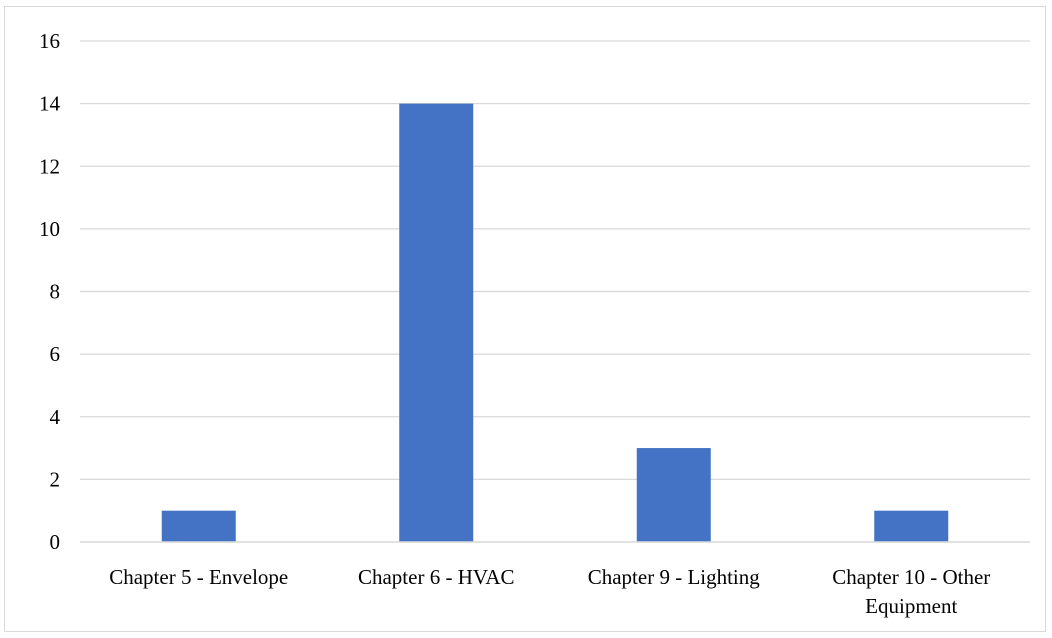 This screenshot has height=638, width=1052. I want to click on x-tick-label: Chapter 6 - HVAC, so click(436, 577).